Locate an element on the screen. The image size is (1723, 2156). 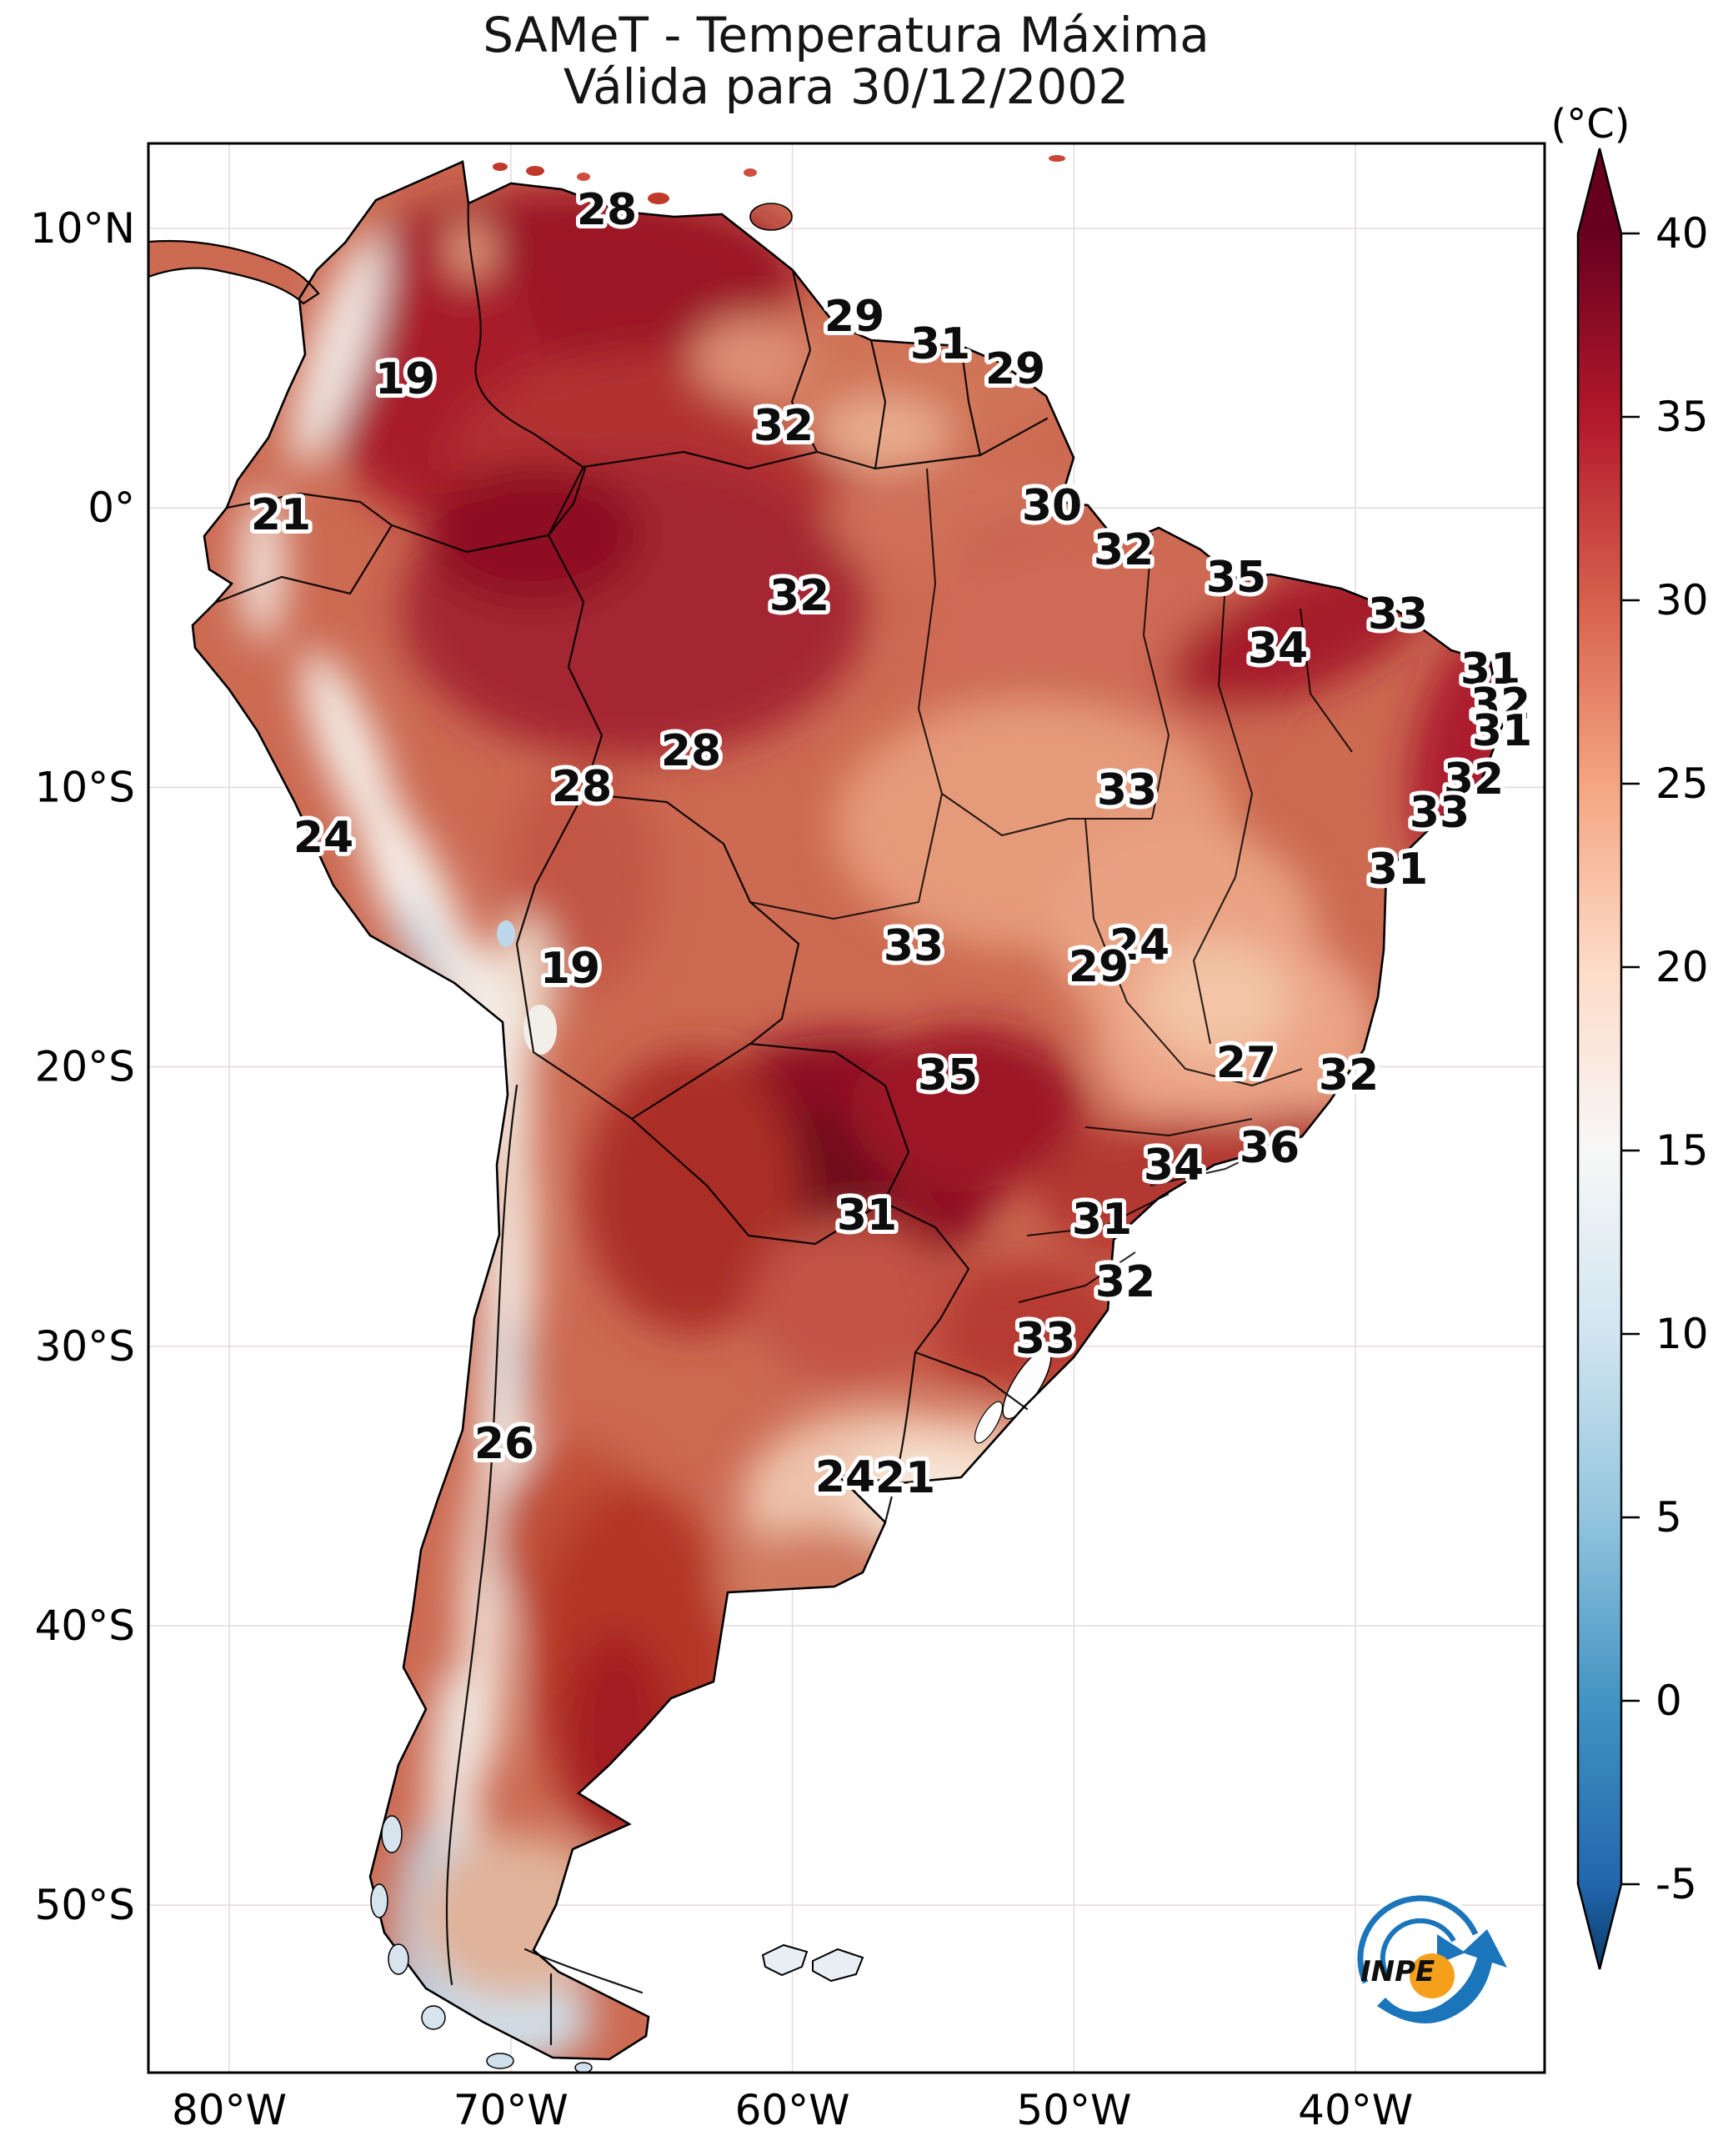
lat-tick-label: 0° is located at coordinates (112, 508).